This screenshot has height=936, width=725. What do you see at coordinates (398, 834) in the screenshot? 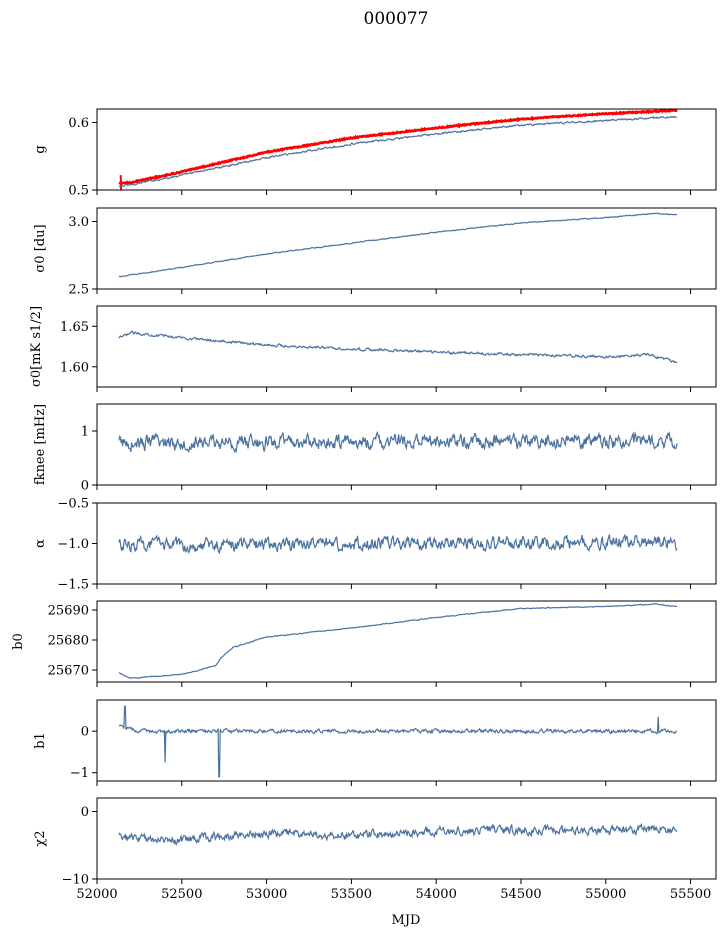
I see `series-chi2` at bounding box center [398, 834].